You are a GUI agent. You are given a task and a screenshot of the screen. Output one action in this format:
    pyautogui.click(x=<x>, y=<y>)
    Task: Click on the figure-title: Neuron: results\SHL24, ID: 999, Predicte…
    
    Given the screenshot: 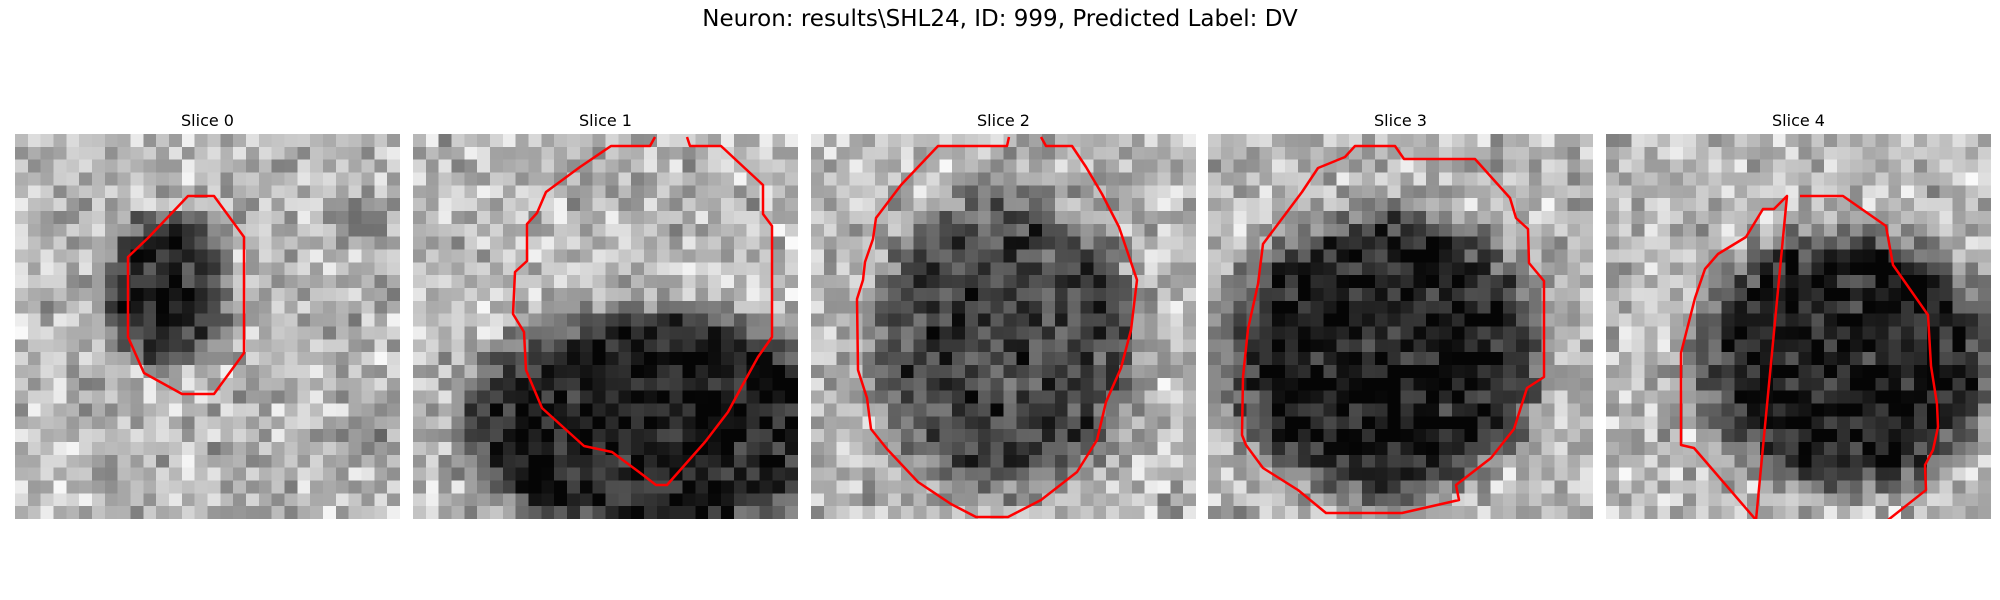 What is the action you would take?
    pyautogui.click(x=1000, y=19)
    